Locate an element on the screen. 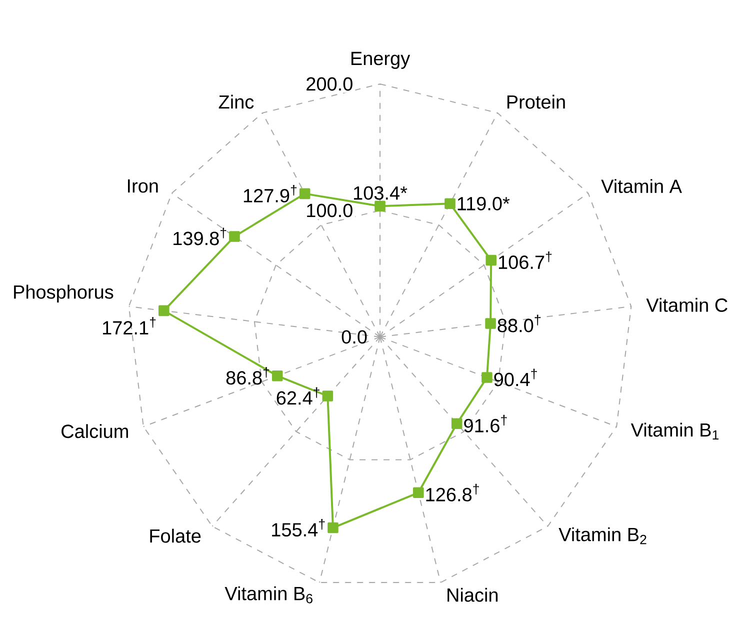  data-label: 155.4$^{†}$ is located at coordinates (298, 528).